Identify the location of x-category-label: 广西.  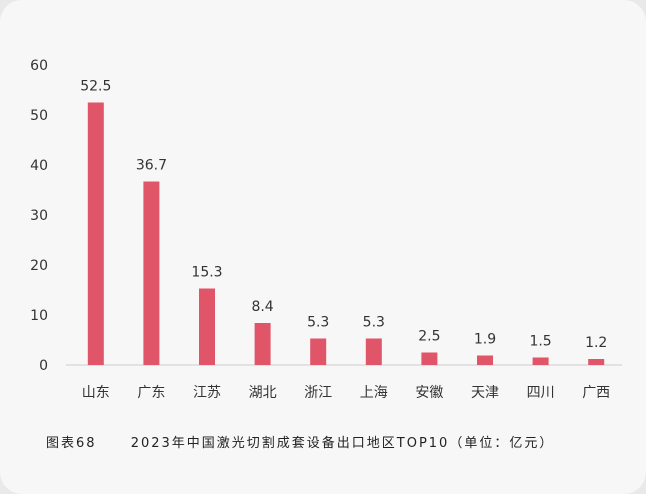
(596, 393).